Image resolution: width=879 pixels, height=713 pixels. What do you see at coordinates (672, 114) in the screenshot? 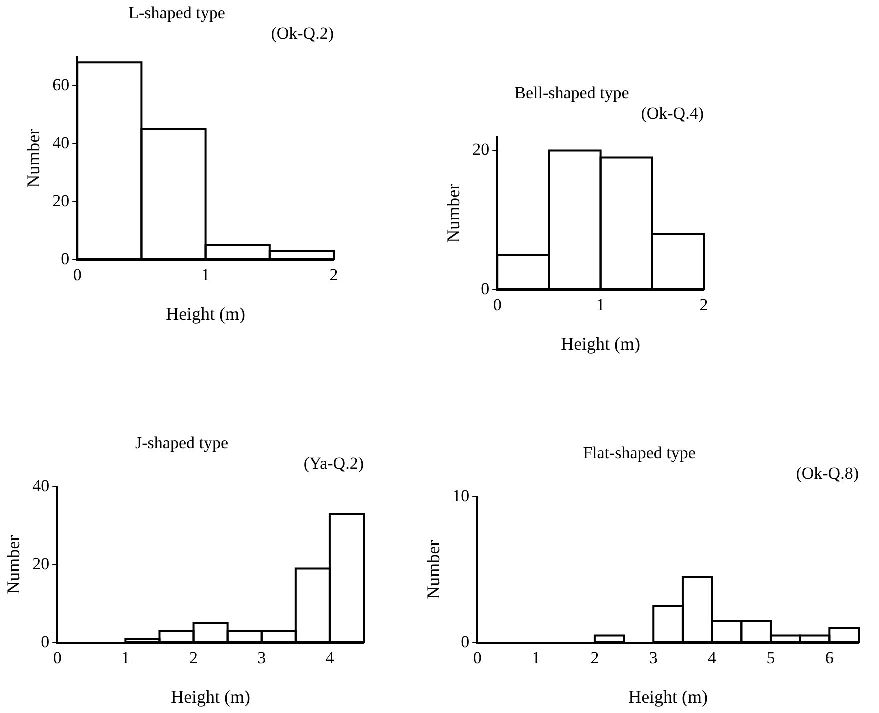
I see `chart-subtitle: (Ok-Q.4)` at bounding box center [672, 114].